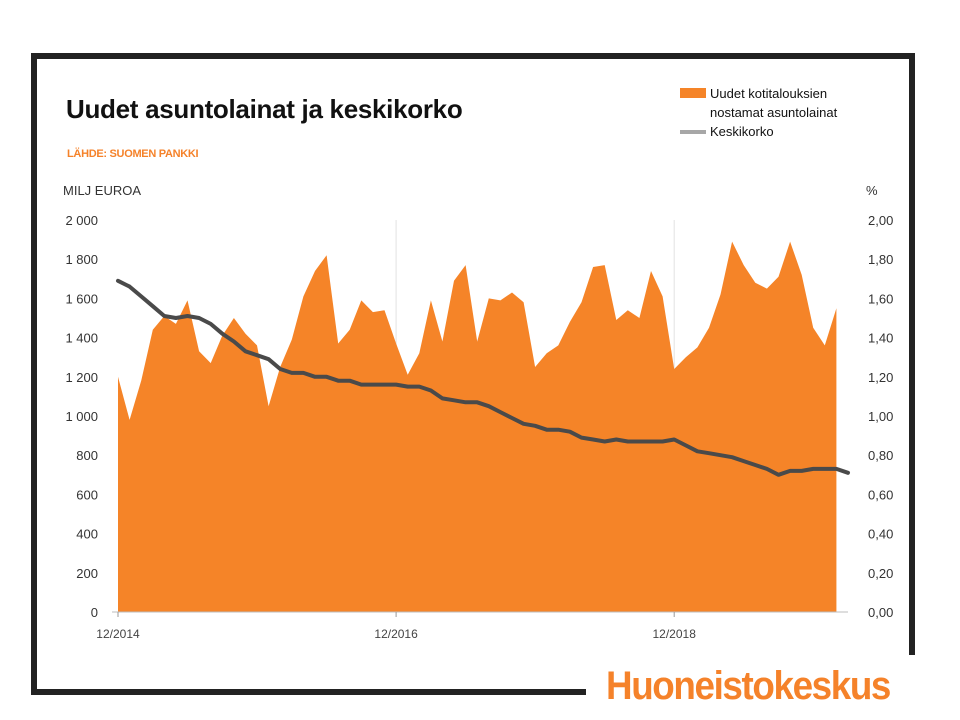 The height and width of the screenshot is (720, 960). Describe the element at coordinates (264, 109) in the screenshot. I see `chart-title: Uudet asuntolainat ja keskikorko` at that location.